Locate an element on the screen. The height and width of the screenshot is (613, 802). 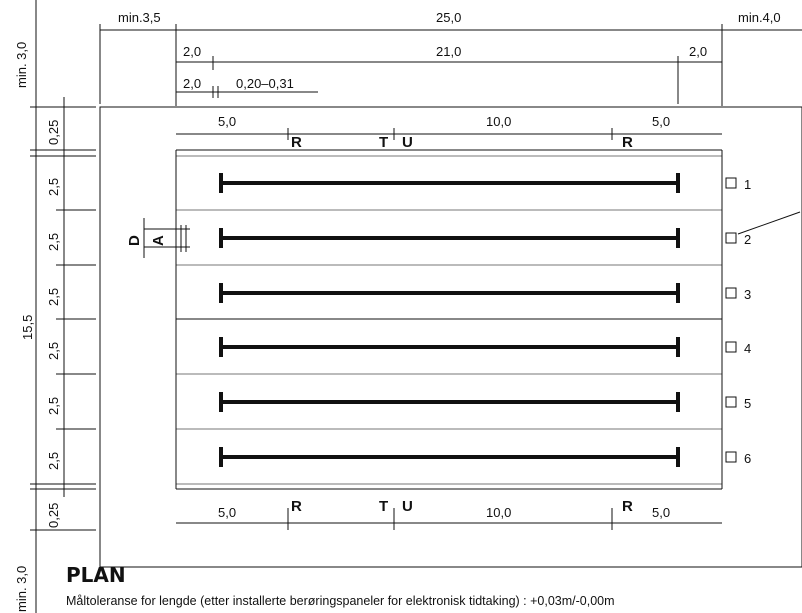
lane-number: 4 is located at coordinates (747, 348).